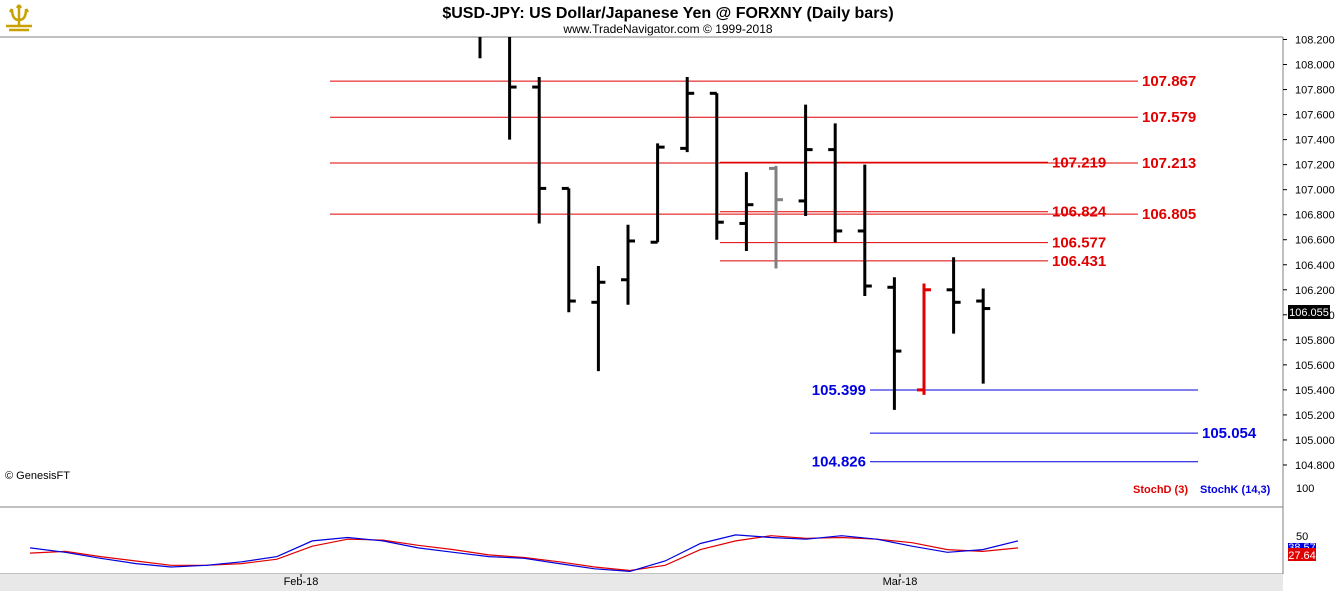 The image size is (1336, 591). I want to click on stoch-d-badge, so click(1302, 554).